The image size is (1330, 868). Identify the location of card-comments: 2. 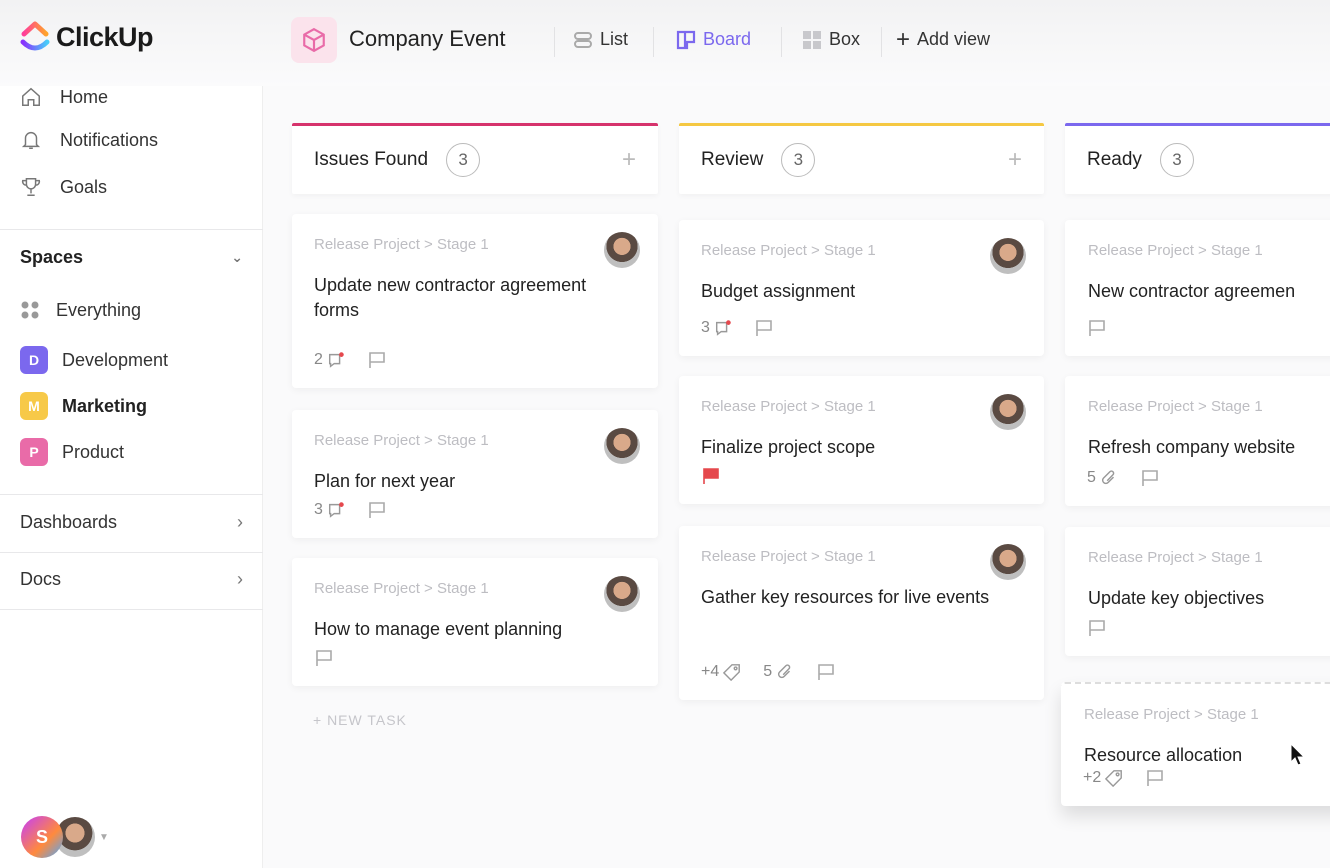
(329, 360).